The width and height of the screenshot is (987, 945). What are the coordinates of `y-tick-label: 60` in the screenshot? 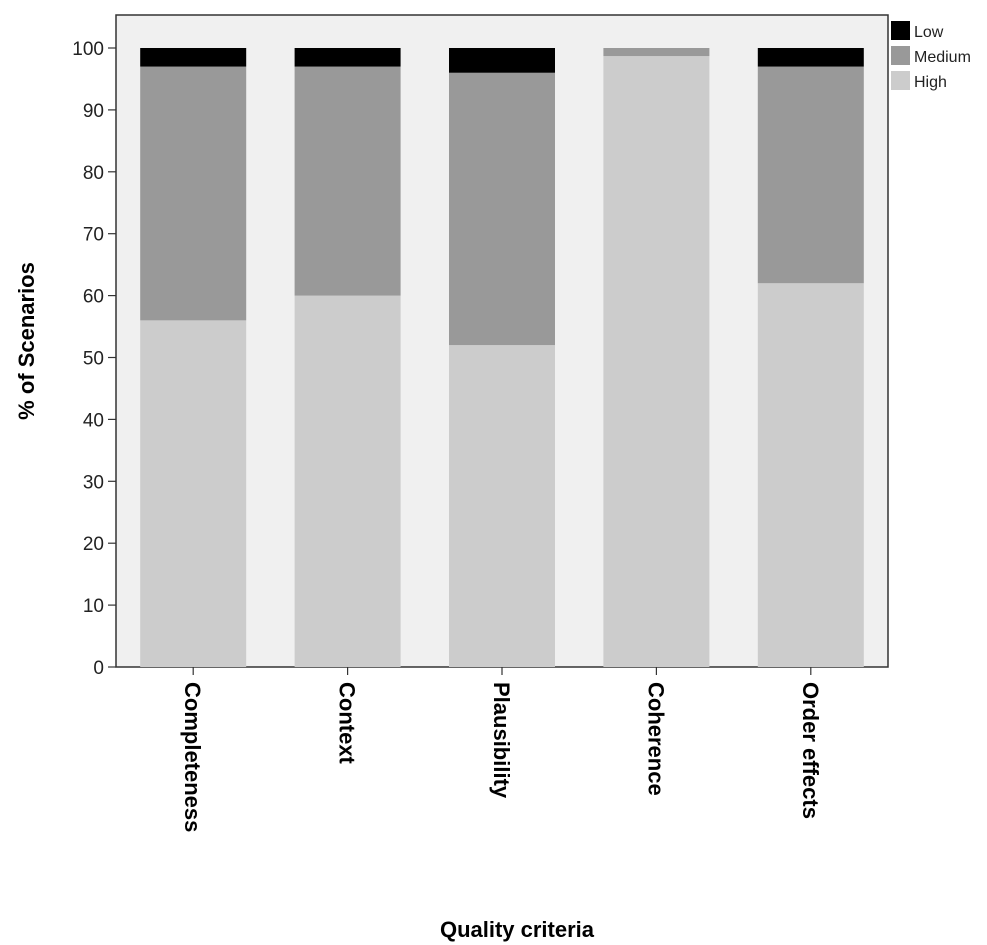 It's located at (93, 297).